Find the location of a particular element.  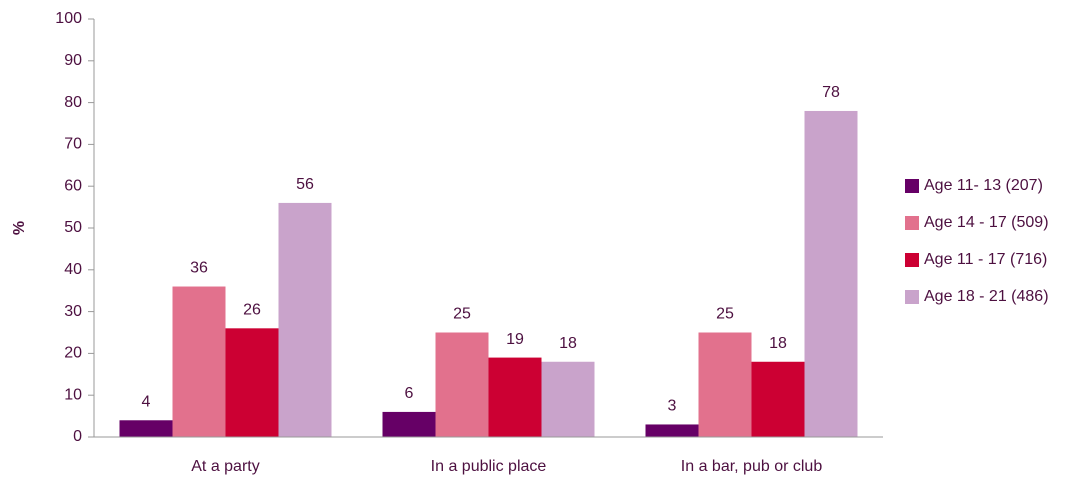

y-tick-label: 0 is located at coordinates (77, 436).